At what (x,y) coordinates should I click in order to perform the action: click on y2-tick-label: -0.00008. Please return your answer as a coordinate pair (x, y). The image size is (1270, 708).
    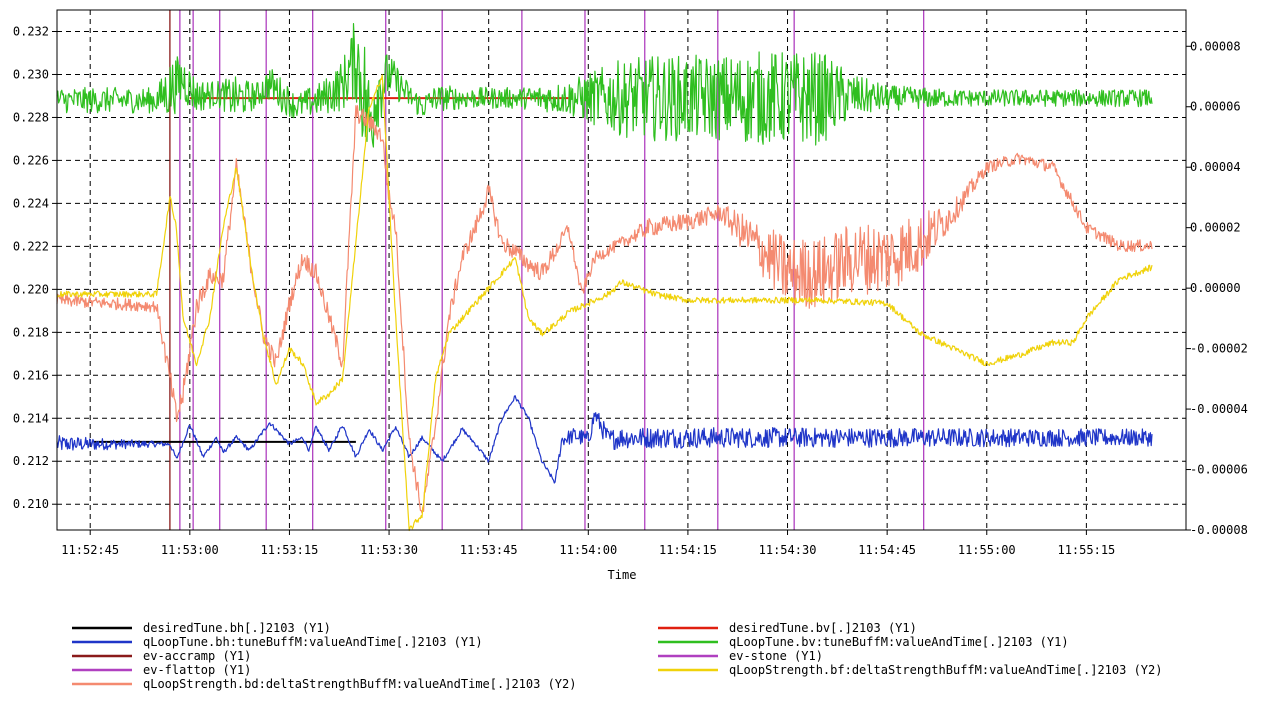
    Looking at the image, I should click on (1219, 530).